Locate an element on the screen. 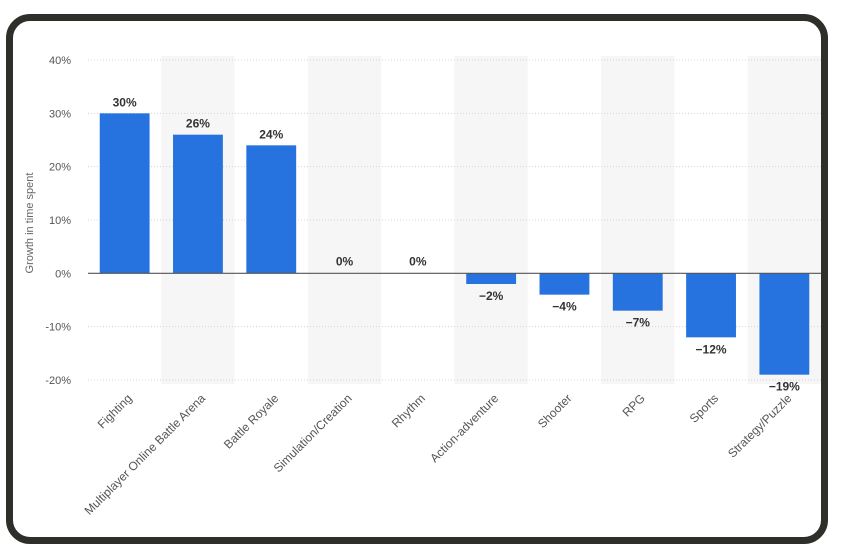 This screenshot has width=845, height=556. x-tick-label: Fighting is located at coordinates (115, 411).